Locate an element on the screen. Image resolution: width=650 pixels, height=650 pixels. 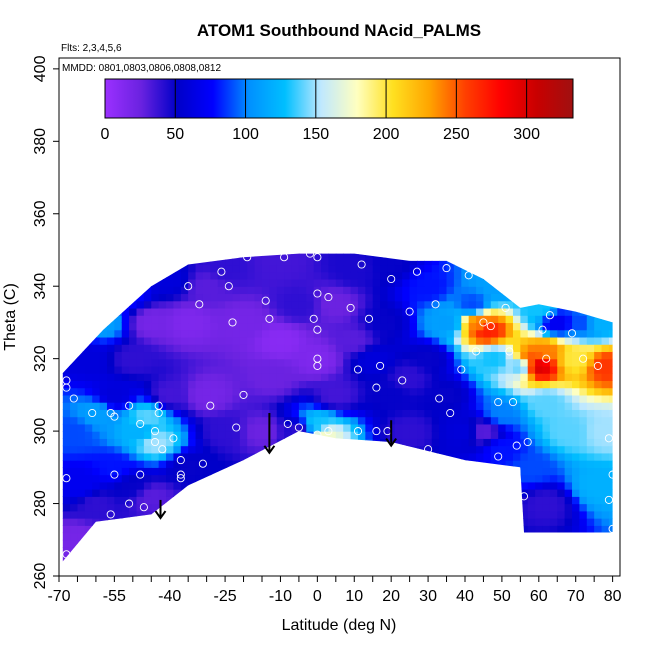
y-tick-label: 280 is located at coordinates (40, 503).